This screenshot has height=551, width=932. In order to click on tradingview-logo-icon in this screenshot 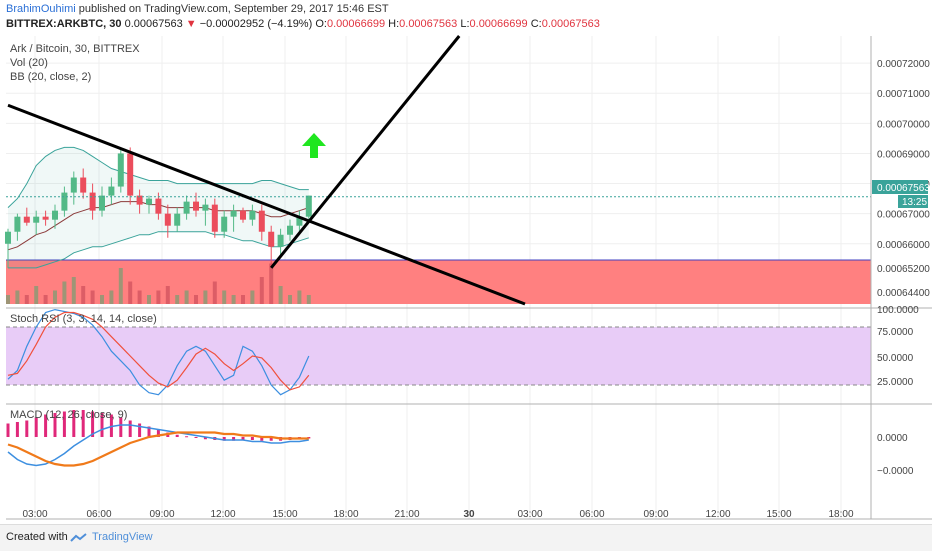, I will do `click(78, 537)`.